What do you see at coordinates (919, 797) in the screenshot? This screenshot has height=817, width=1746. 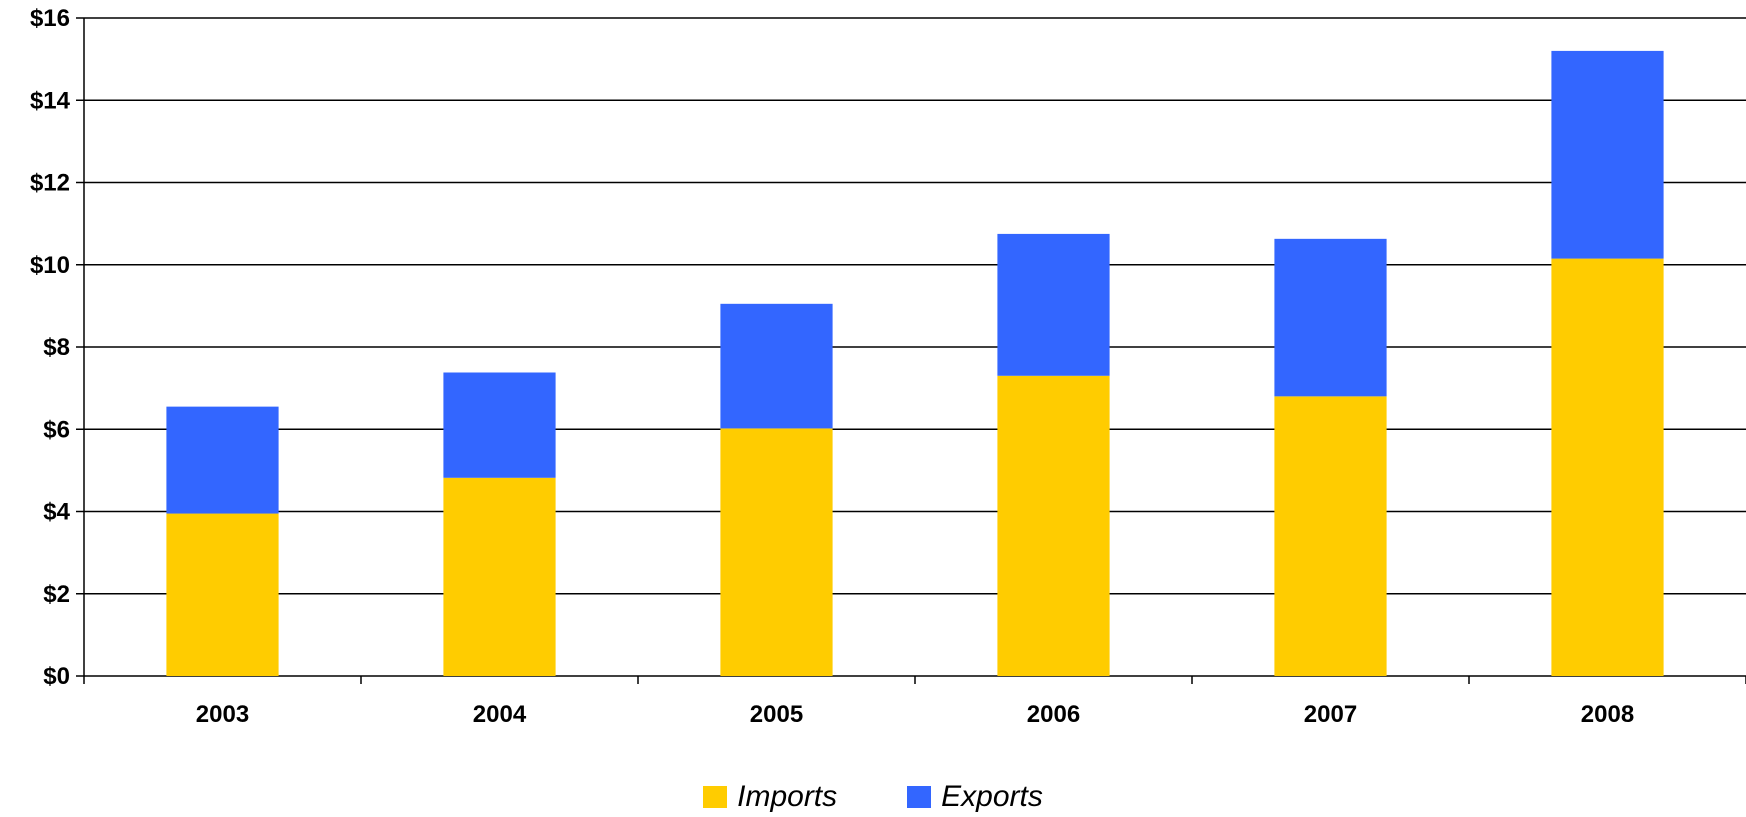 I see `legend-swatch-exports` at bounding box center [919, 797].